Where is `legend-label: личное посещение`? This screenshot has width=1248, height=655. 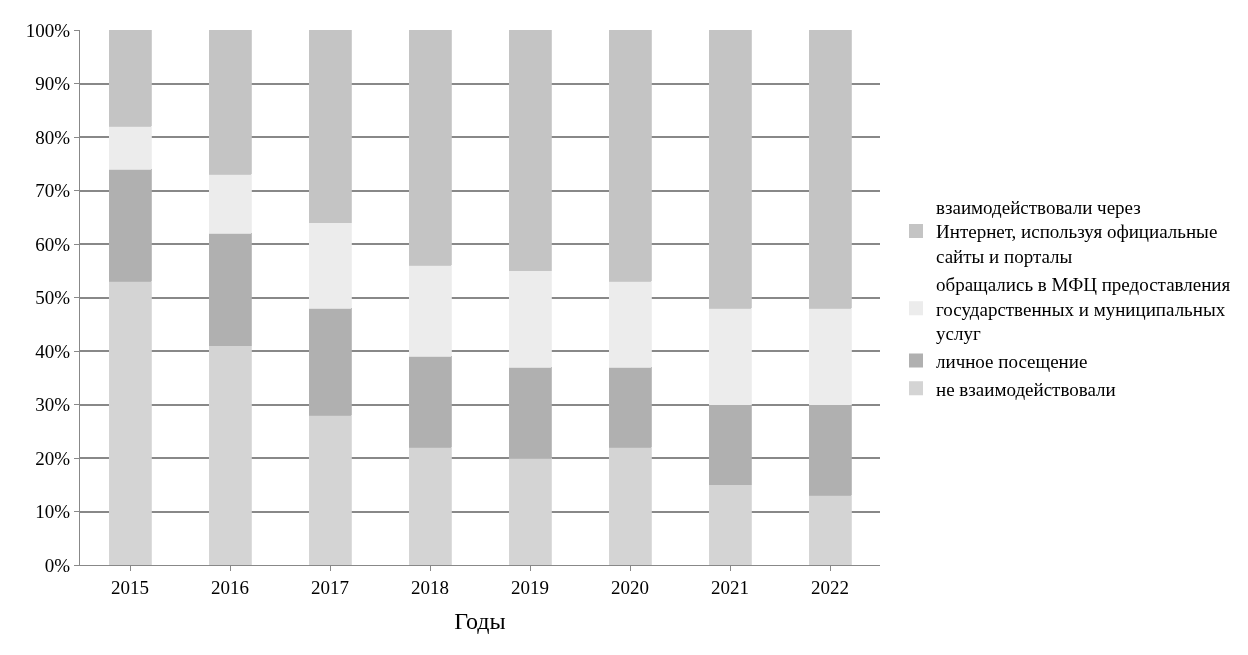
legend-label: личное посещение is located at coordinates (1012, 361).